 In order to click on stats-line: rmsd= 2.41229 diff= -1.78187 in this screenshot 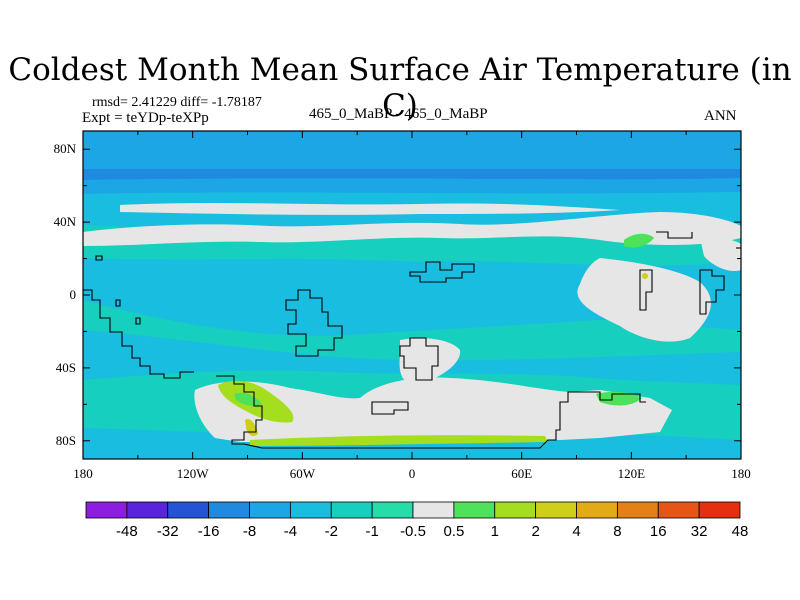, I will do `click(177, 102)`.